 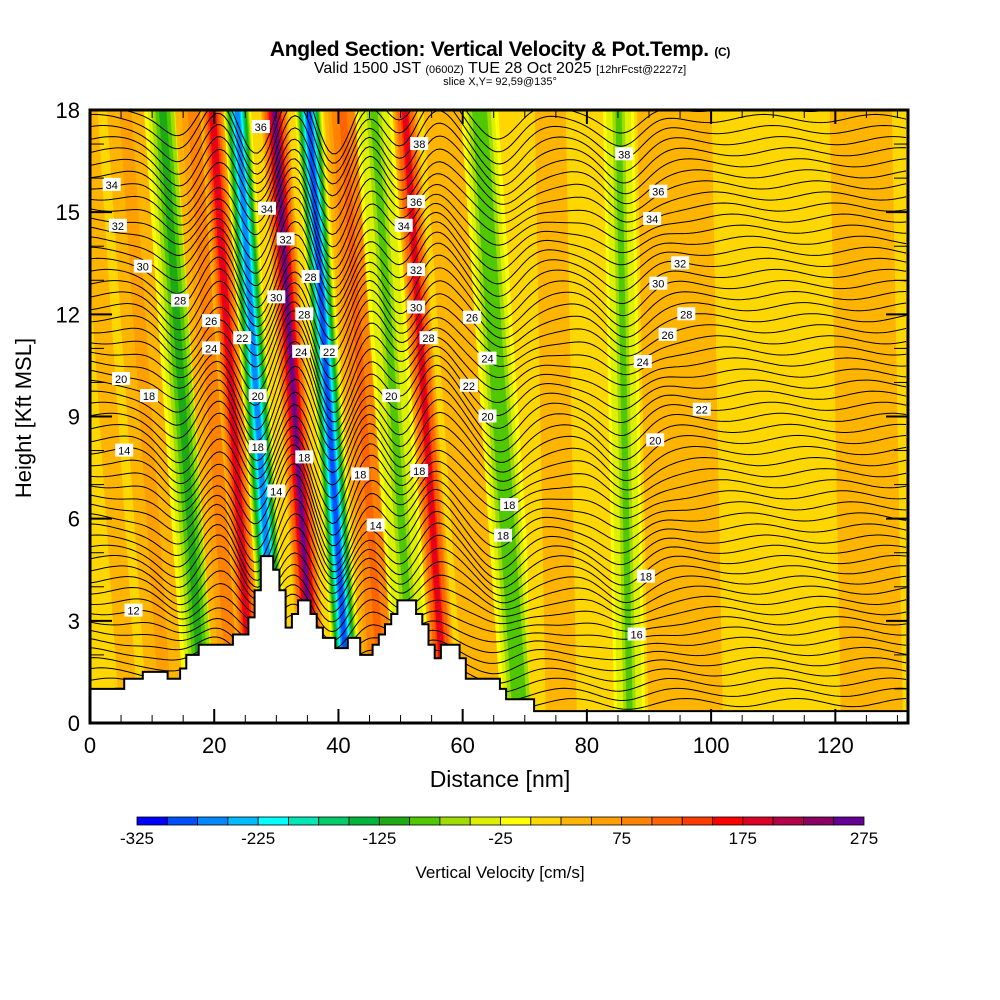 What do you see at coordinates (722, 52) in the screenshot?
I see `title-units: (C)` at bounding box center [722, 52].